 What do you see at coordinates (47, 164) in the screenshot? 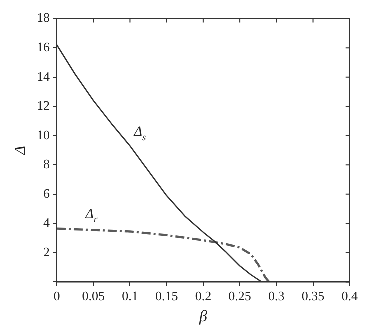
I see `y-tick-label: 8` at bounding box center [47, 164].